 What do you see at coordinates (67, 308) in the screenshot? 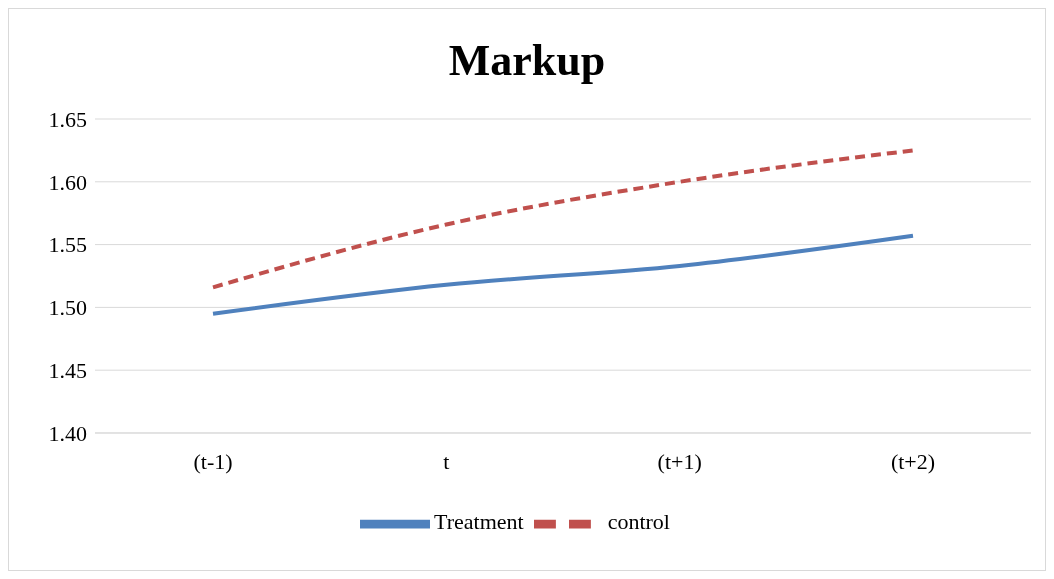
I see `y-tick-label: 1.50` at bounding box center [67, 308].